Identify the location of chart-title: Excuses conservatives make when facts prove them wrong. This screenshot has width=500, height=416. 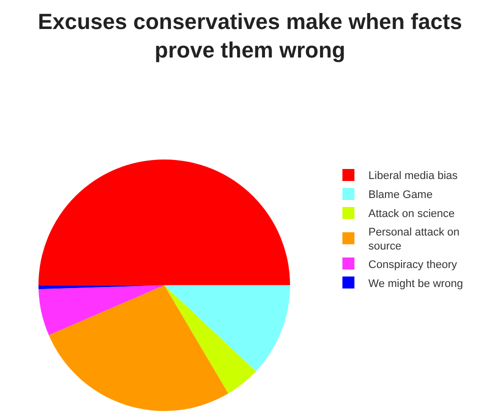
(250, 36).